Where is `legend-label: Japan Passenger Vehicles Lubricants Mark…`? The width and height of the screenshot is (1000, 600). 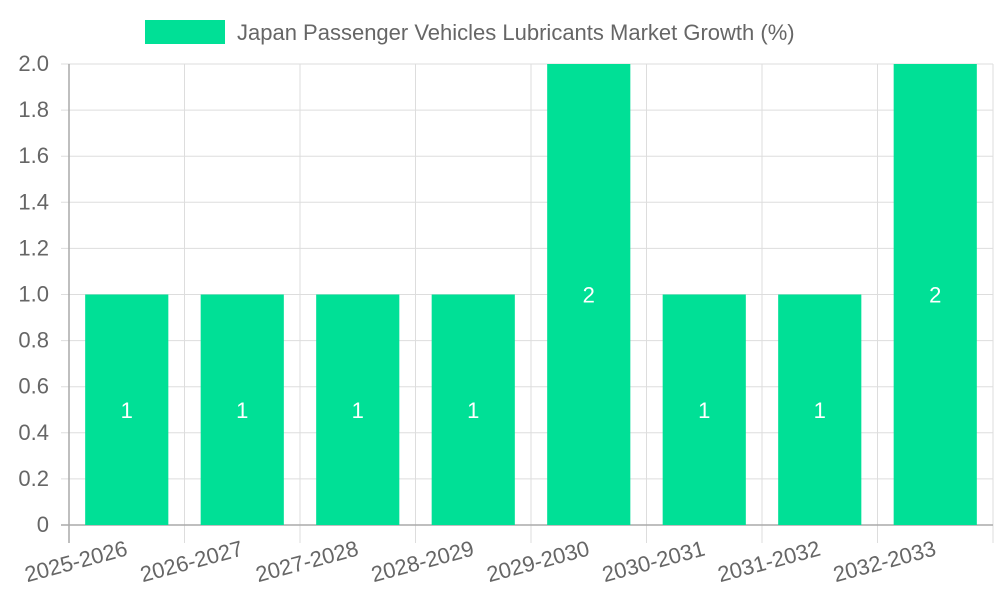 legend-label: Japan Passenger Vehicles Lubricants Mark… is located at coordinates (516, 32).